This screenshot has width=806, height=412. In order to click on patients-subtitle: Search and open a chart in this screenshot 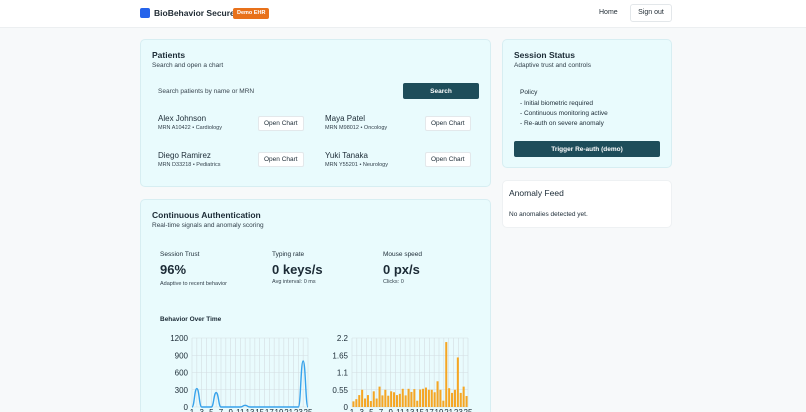, I will do `click(188, 65)`.